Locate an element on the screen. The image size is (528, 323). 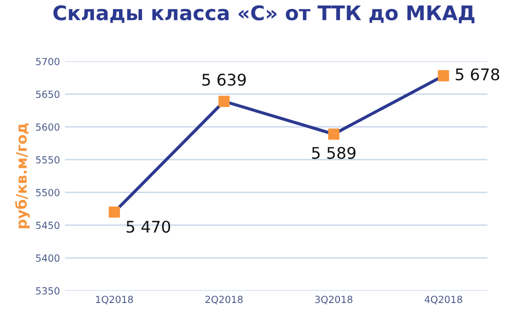
x-tick-label: 4Q2018 is located at coordinates (443, 300).